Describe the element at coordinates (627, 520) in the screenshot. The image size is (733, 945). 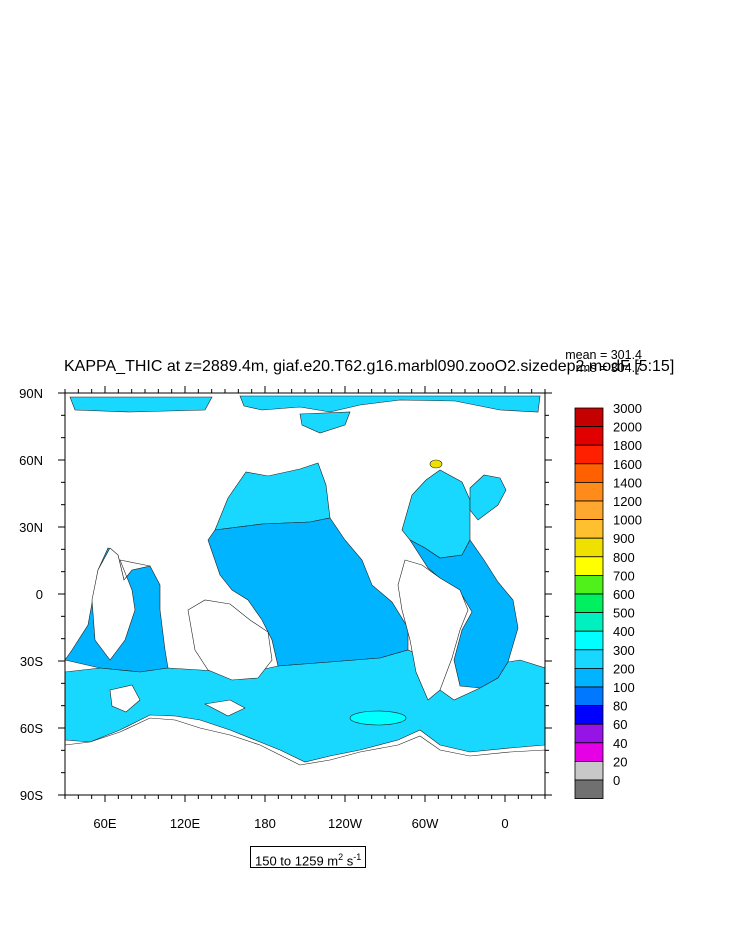
I see `colorbar-label: 1000` at that location.